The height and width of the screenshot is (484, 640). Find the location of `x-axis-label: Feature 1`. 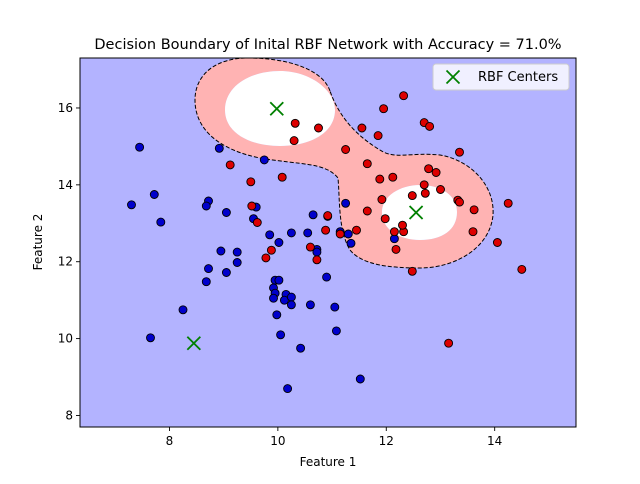

x-axis-label: Feature 1 is located at coordinates (328, 462).